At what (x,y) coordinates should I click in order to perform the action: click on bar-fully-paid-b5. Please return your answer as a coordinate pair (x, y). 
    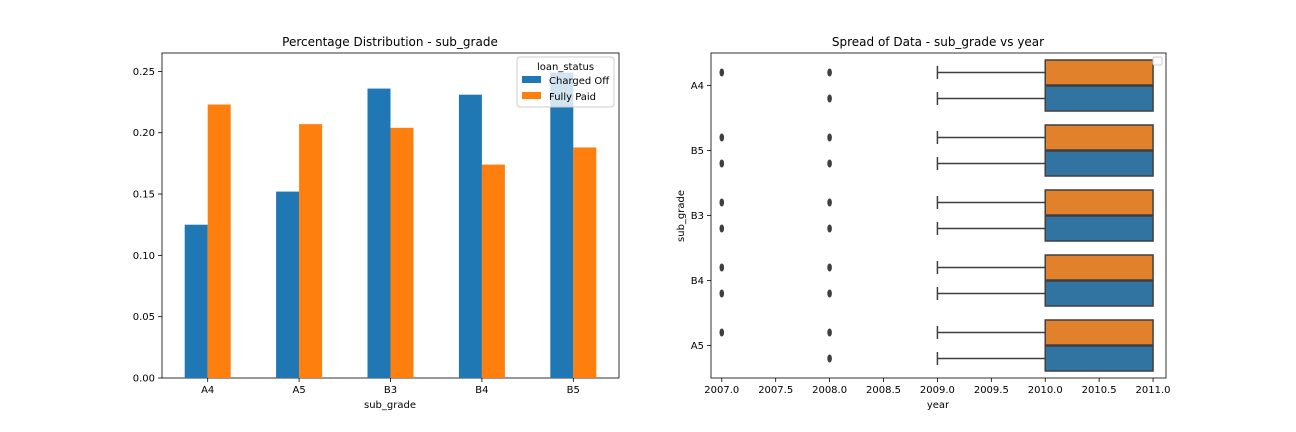
    Looking at the image, I should click on (585, 262).